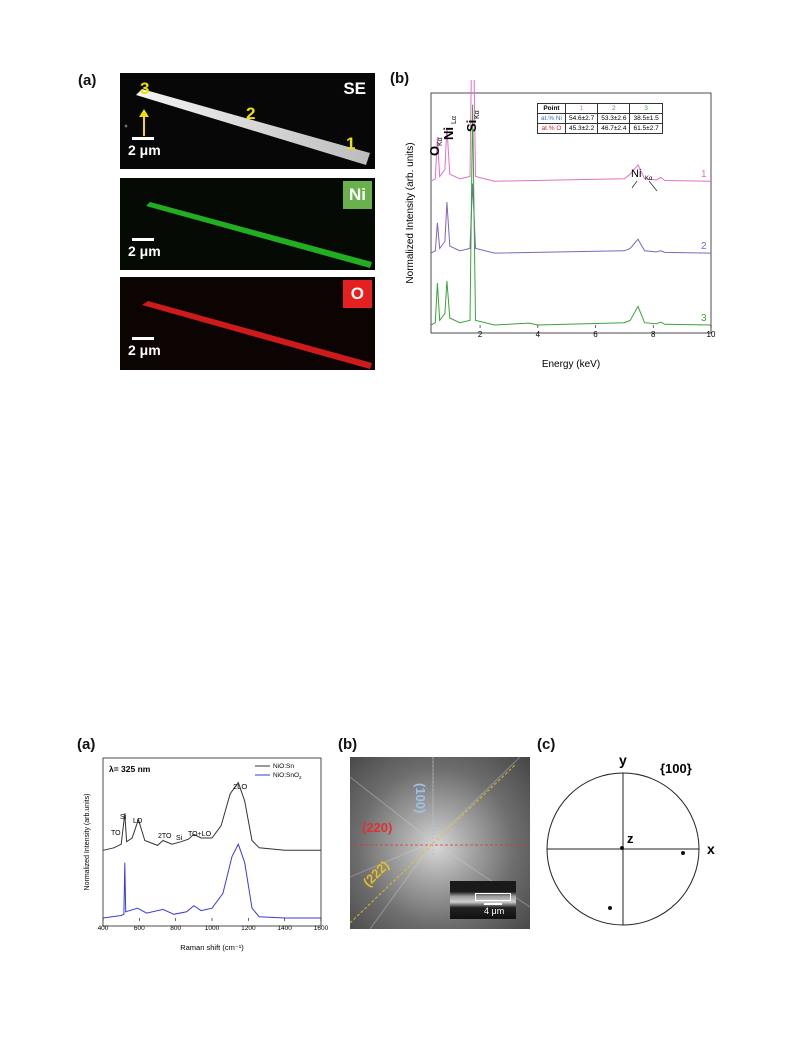  Describe the element at coordinates (175, 928) in the screenshot. I see `x-tick-label: 800` at that location.